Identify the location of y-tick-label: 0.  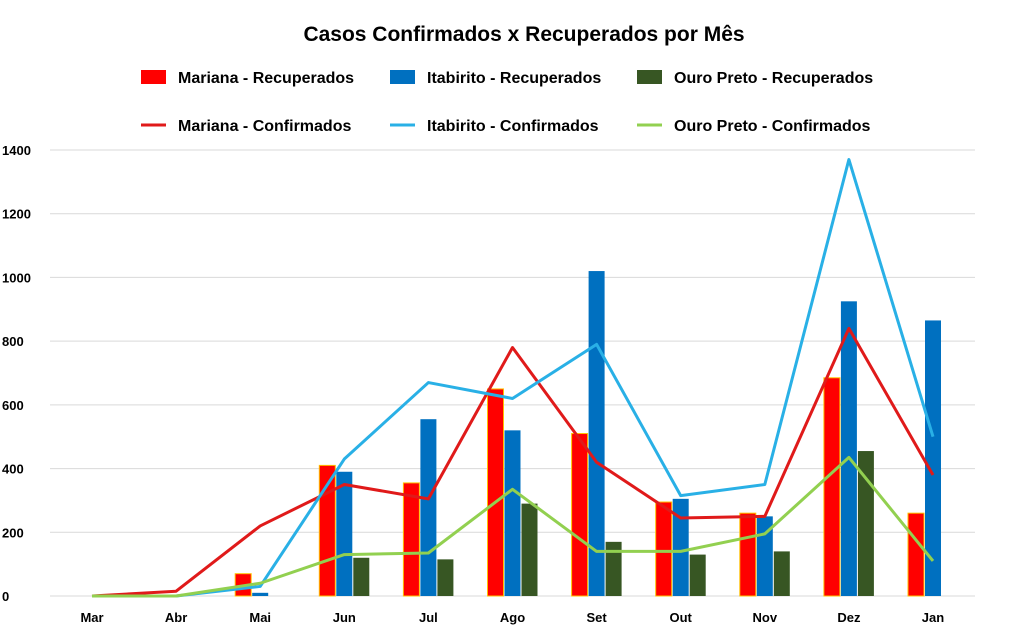
(5, 596).